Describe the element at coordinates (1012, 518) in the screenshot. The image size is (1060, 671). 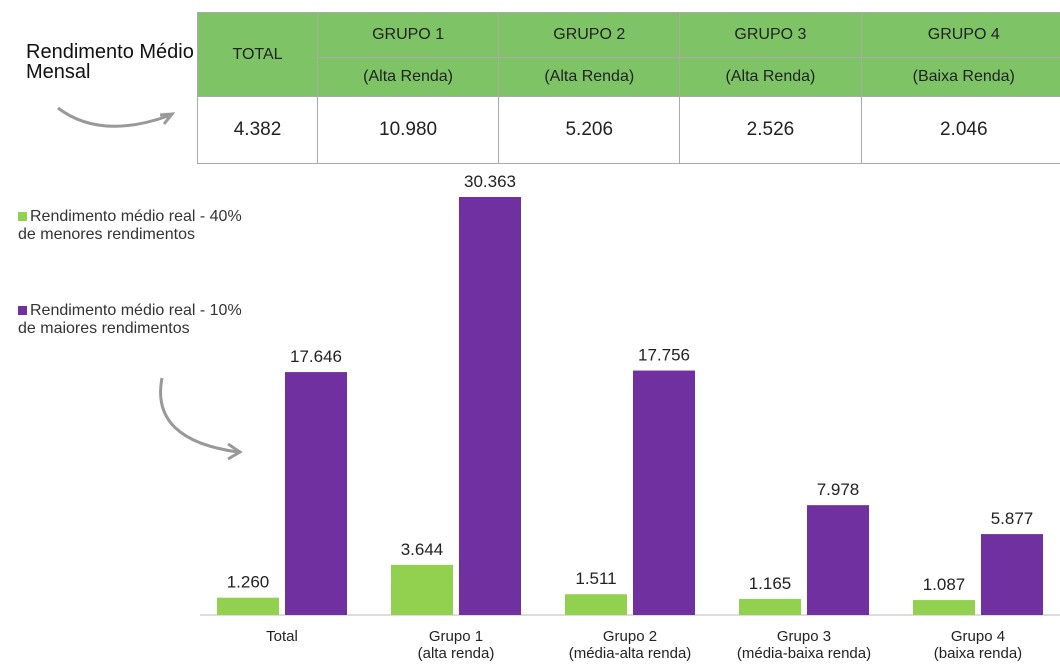
I see `data-label: 5.877` at that location.